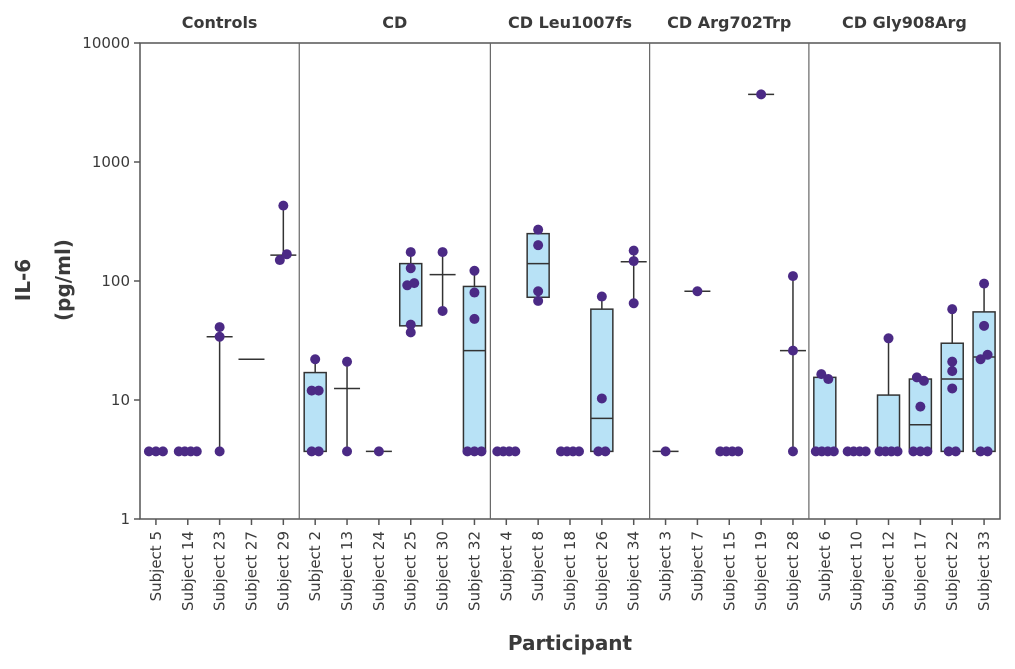 This screenshot has width=1015, height=669. I want to click on x-tick-label: Subject 2, so click(315, 566).